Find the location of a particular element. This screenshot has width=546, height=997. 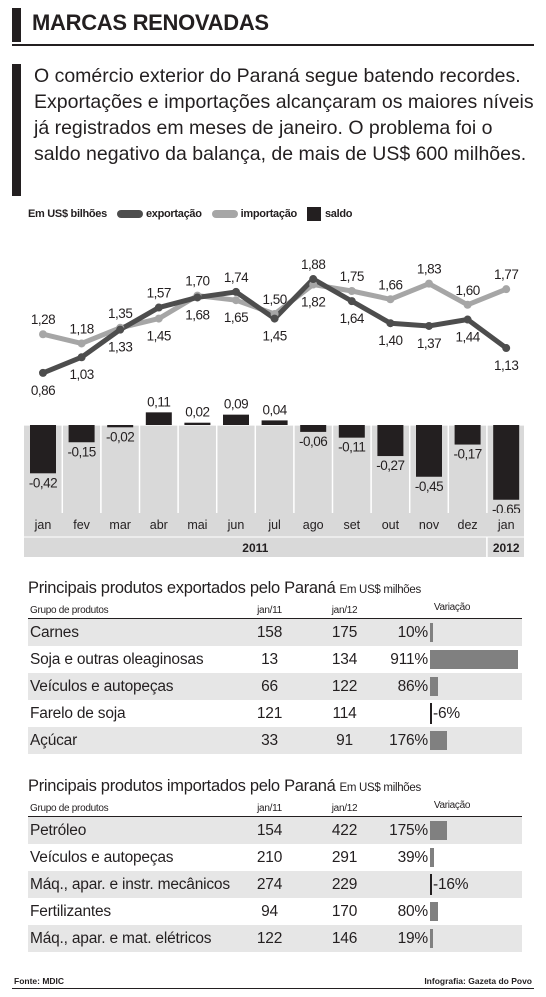

importacao-label: 1,65 is located at coordinates (236, 317).